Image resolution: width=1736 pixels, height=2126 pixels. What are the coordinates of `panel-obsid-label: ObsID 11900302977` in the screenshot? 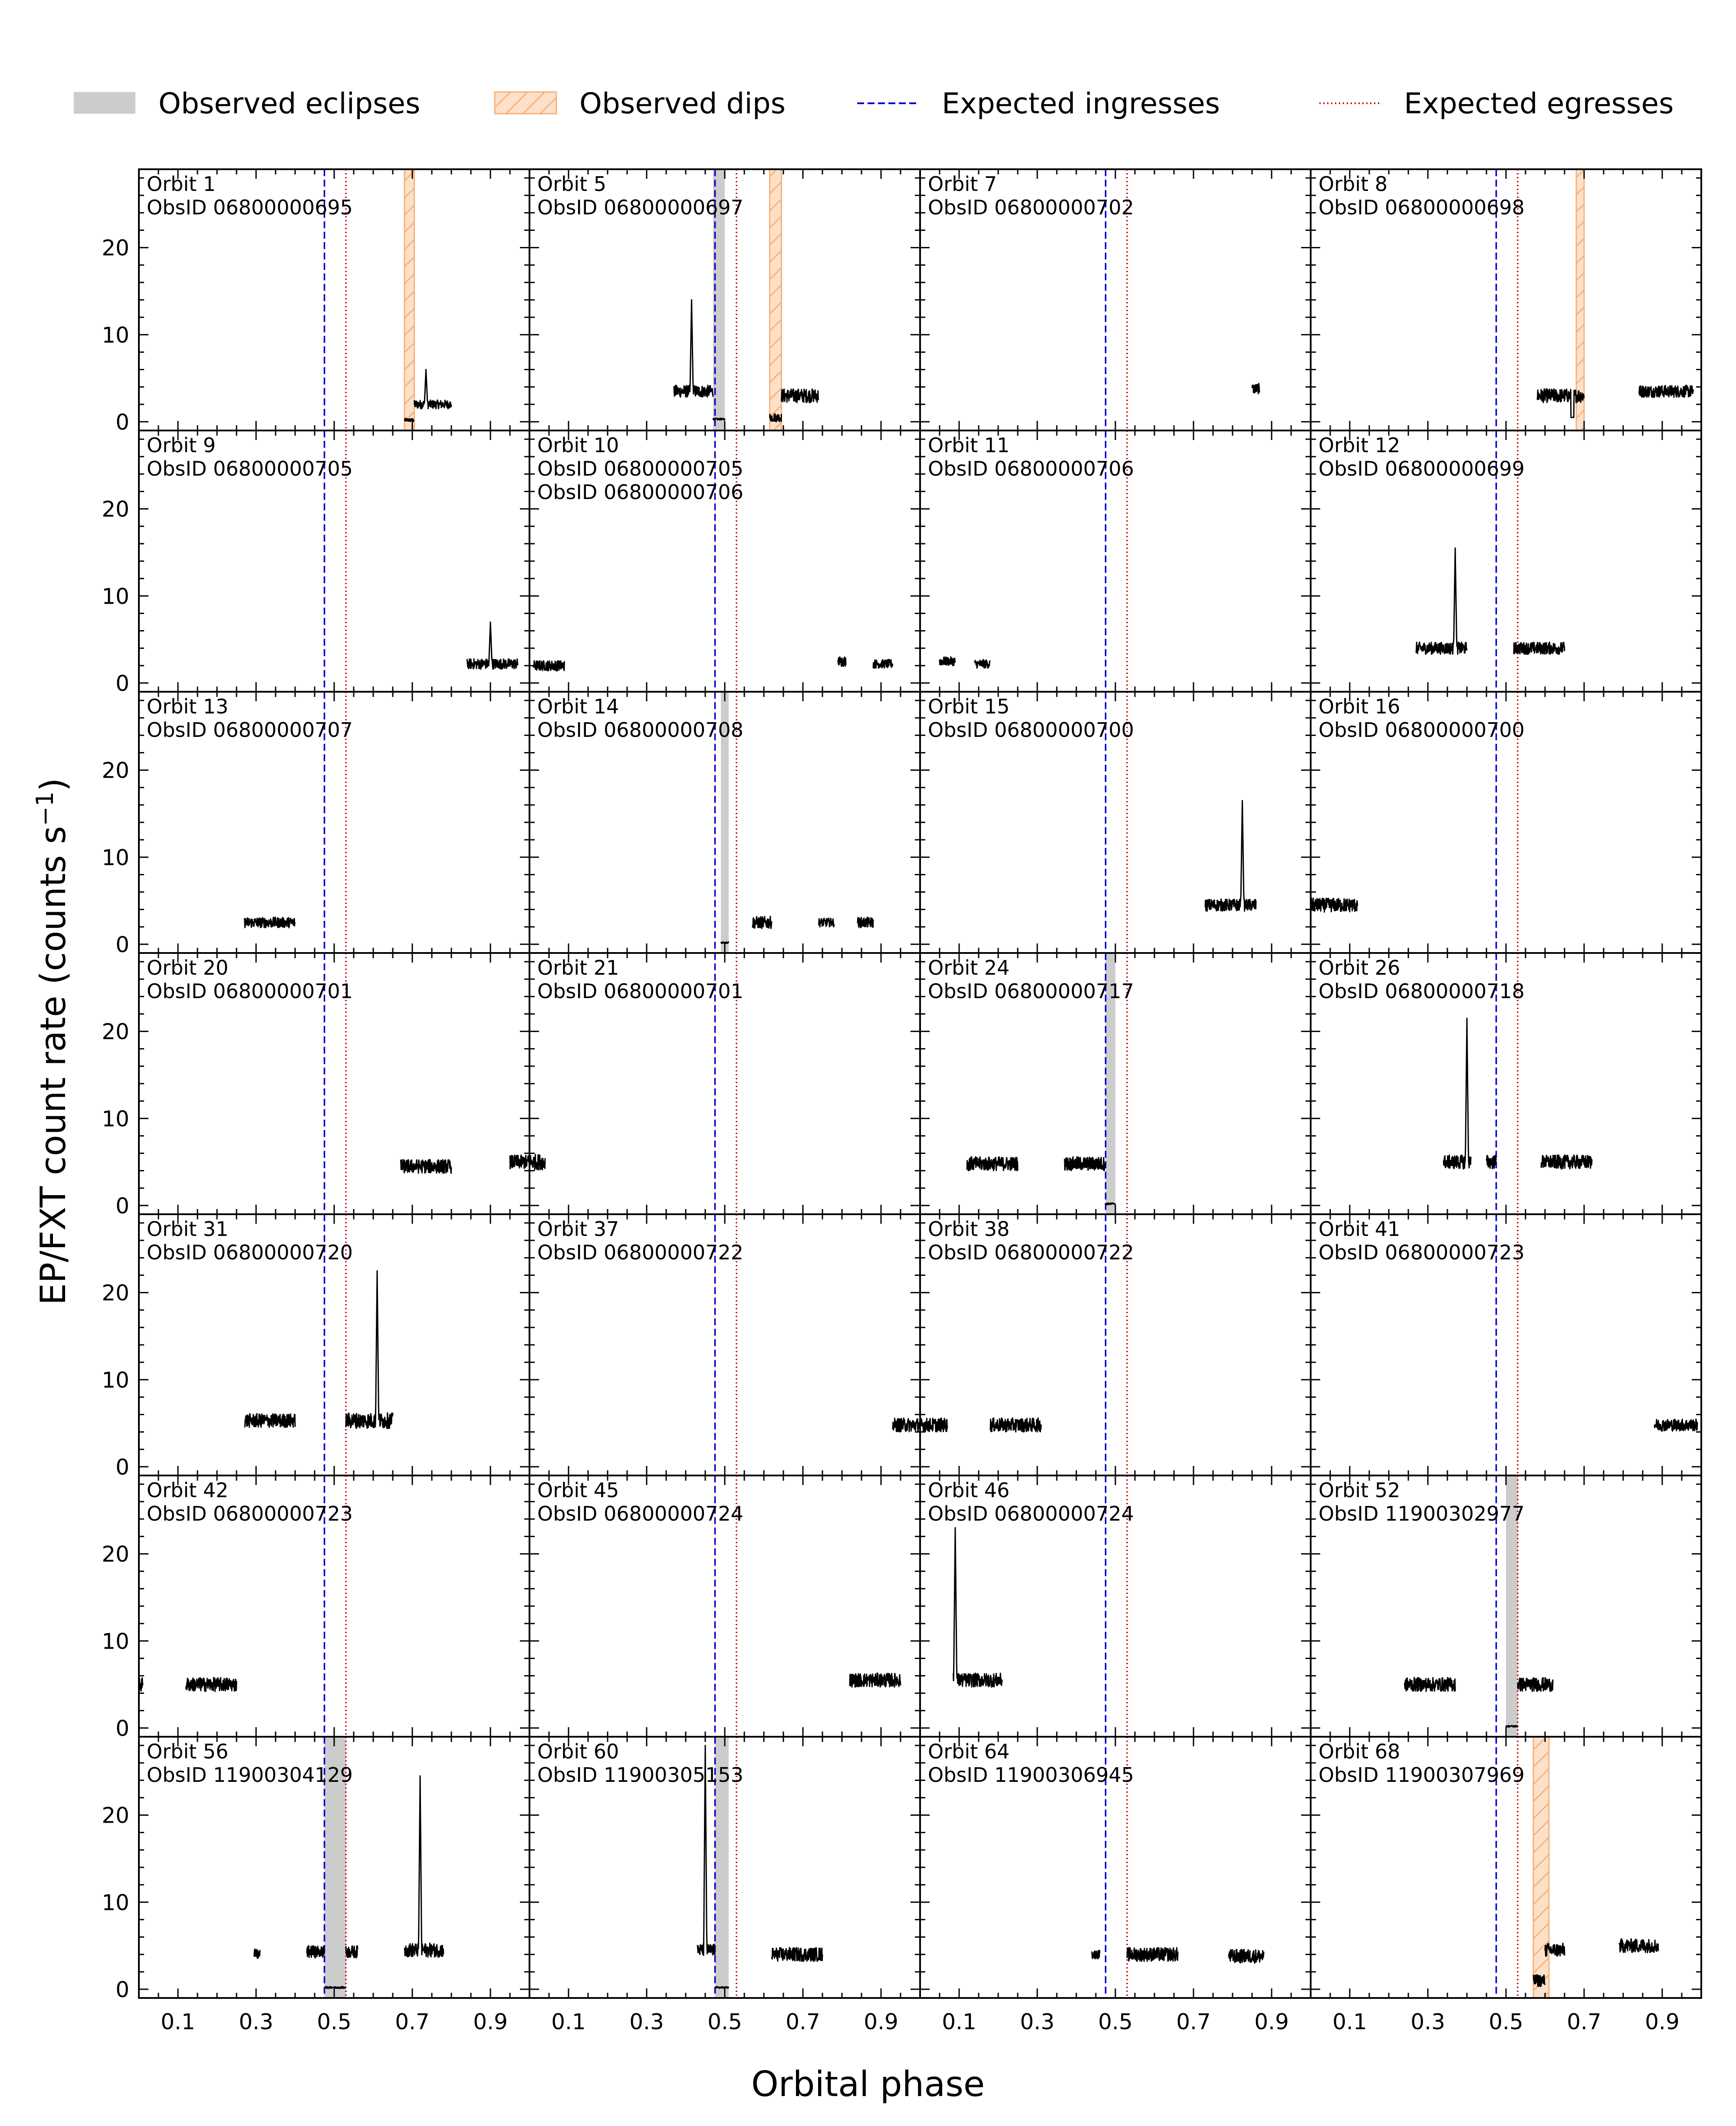 It's located at (1421, 1513).